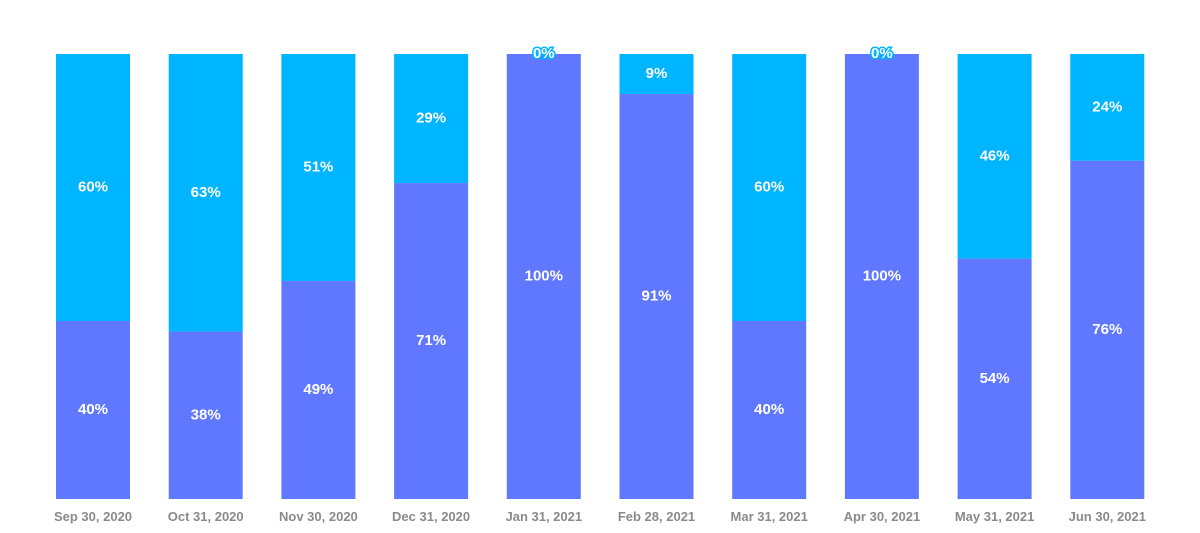  I want to click on bar-value-label: 51%, so click(318, 166).